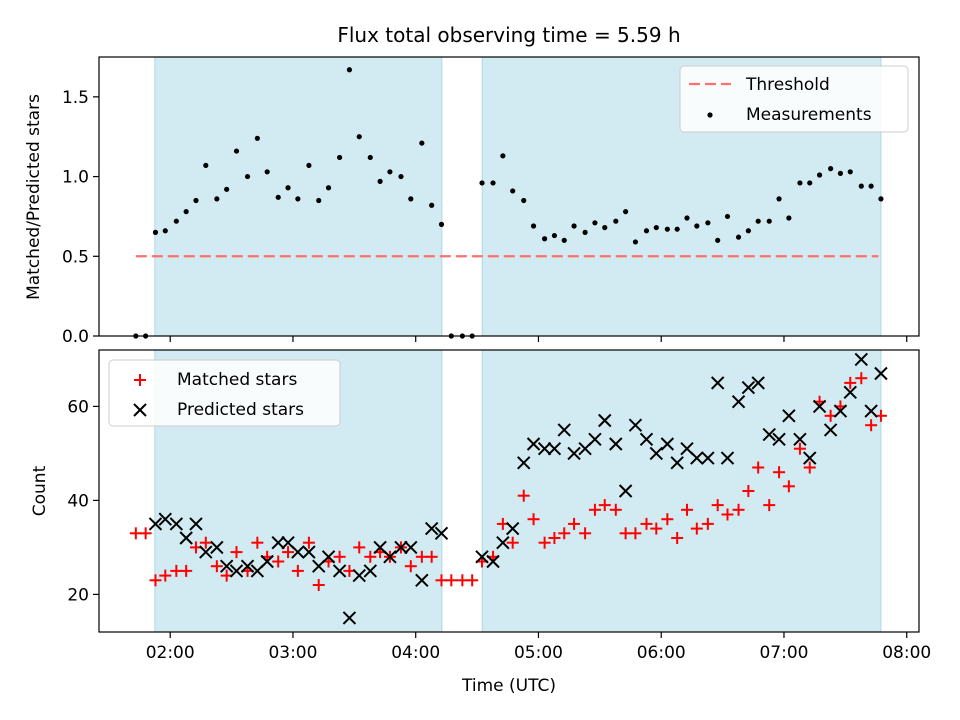  What do you see at coordinates (75, 98) in the screenshot?
I see `top-y-tick-label: 1.5` at bounding box center [75, 98].